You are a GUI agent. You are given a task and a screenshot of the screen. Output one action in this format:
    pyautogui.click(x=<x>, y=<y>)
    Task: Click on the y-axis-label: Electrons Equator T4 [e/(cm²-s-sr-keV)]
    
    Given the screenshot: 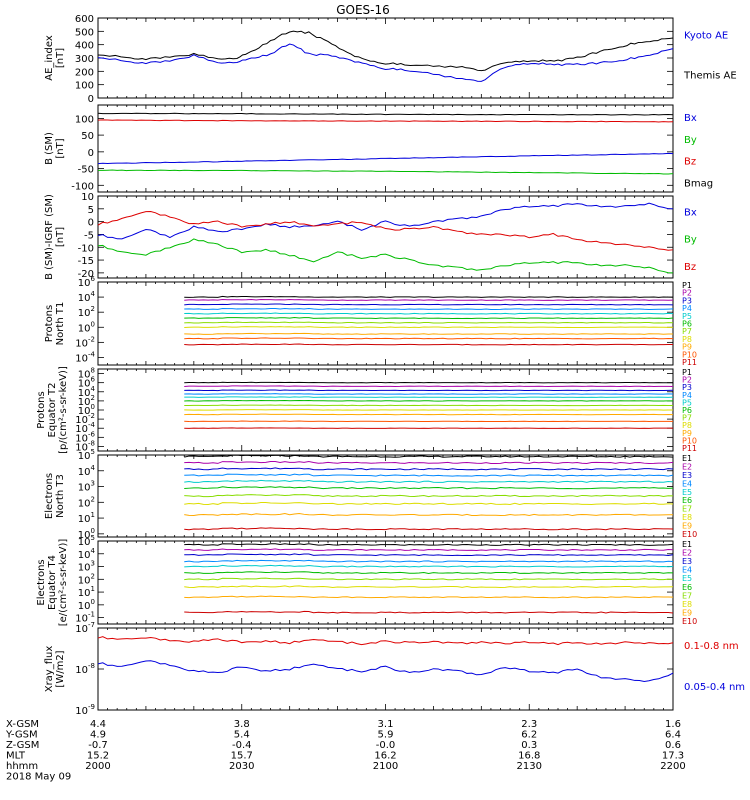 What is the action you would take?
    pyautogui.click(x=52, y=583)
    